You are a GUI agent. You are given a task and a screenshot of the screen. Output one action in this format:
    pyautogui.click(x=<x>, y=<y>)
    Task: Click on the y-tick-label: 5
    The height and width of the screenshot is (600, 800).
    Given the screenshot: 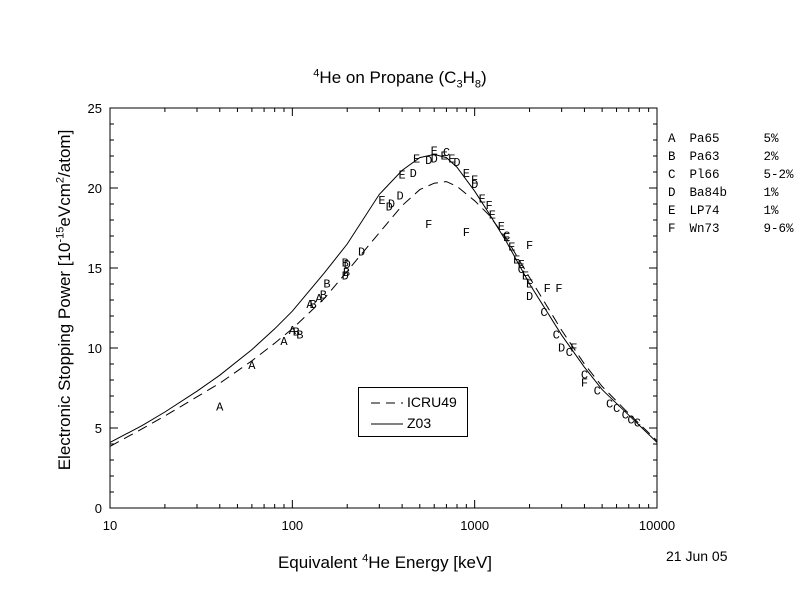 What is the action you would take?
    pyautogui.click(x=98, y=428)
    